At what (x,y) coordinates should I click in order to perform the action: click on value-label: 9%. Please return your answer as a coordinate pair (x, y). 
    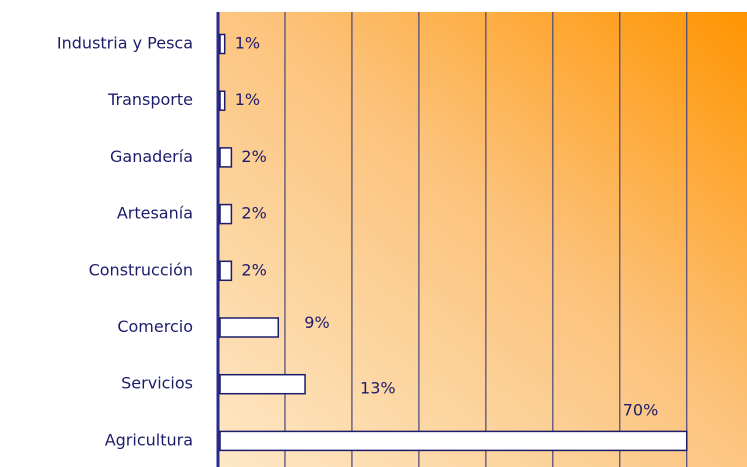
    Looking at the image, I should click on (316, 322).